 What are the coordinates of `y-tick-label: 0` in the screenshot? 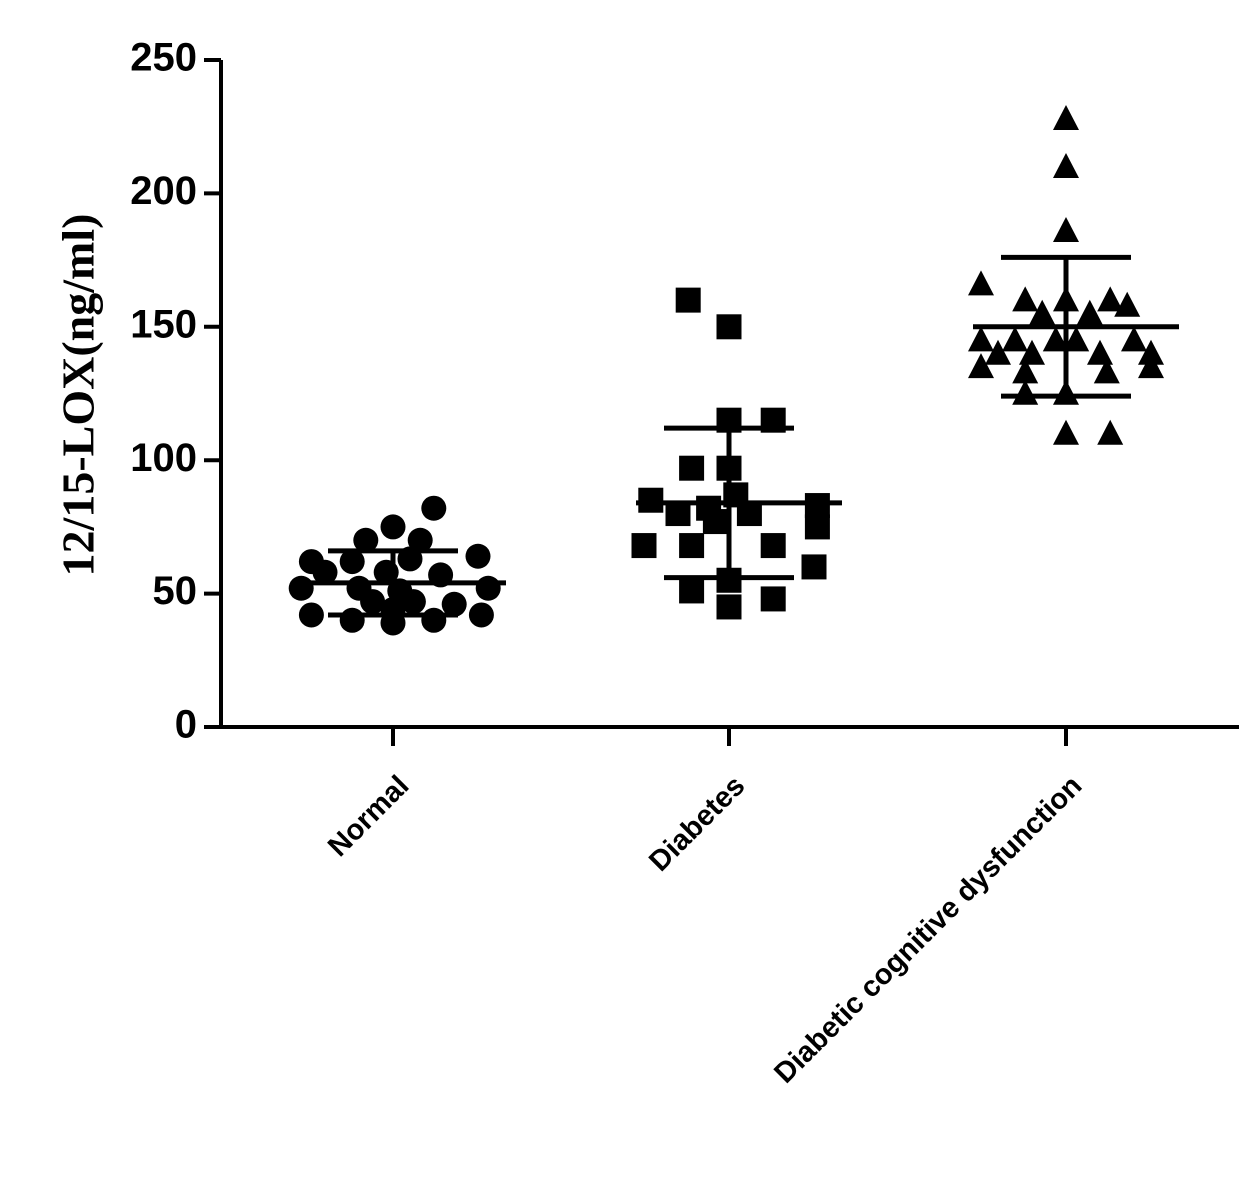 It's located at (186, 725).